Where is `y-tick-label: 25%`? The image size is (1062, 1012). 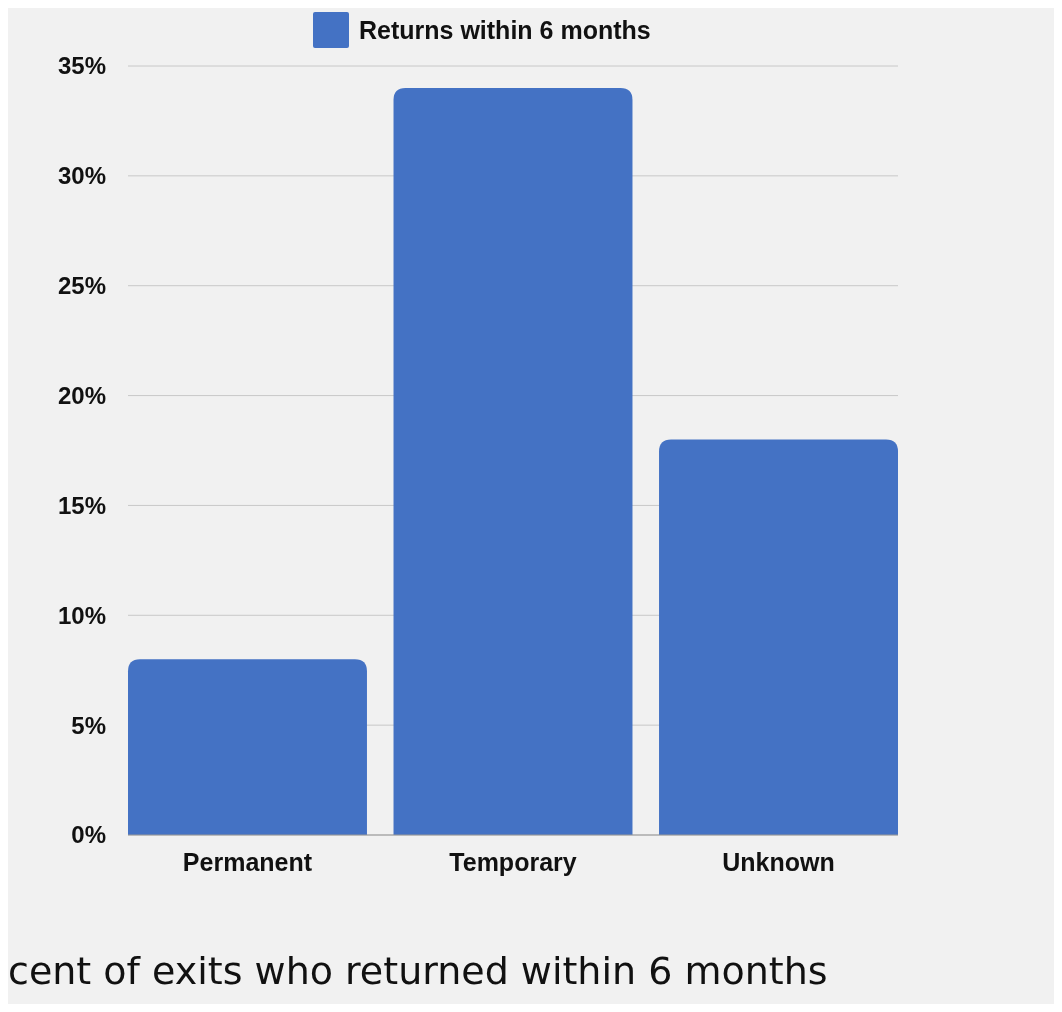
y-tick-label: 25% is located at coordinates (81, 286).